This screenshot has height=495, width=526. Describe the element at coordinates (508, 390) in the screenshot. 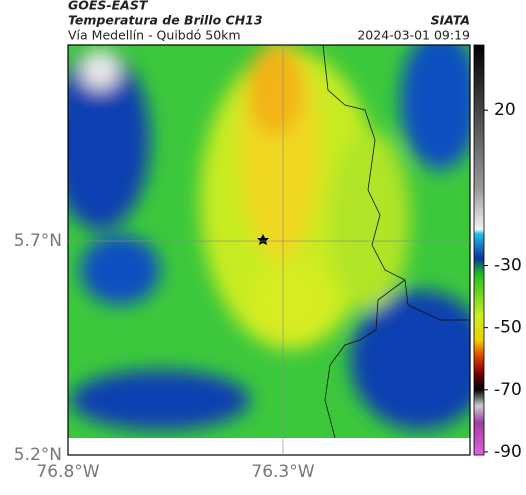

I see `colorbar-label: -70` at that location.